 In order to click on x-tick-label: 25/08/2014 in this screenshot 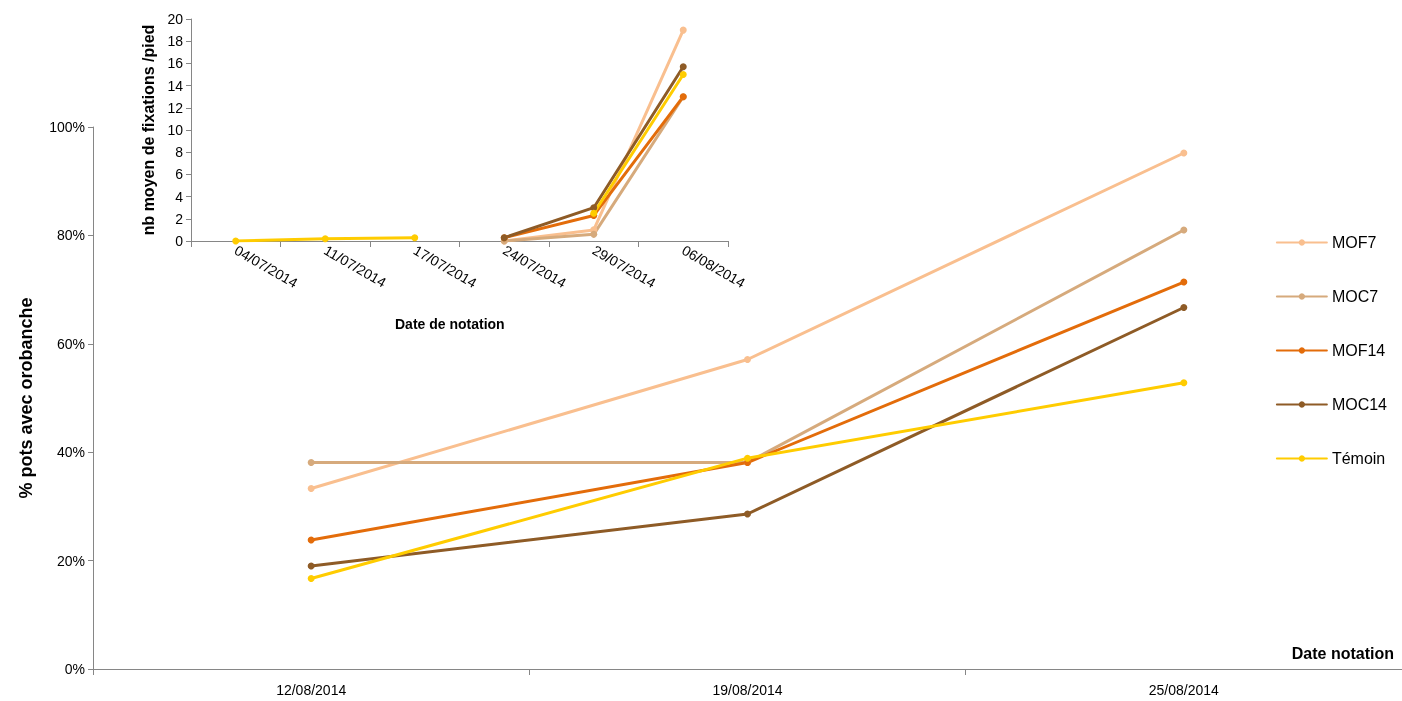, I will do `click(1184, 690)`.